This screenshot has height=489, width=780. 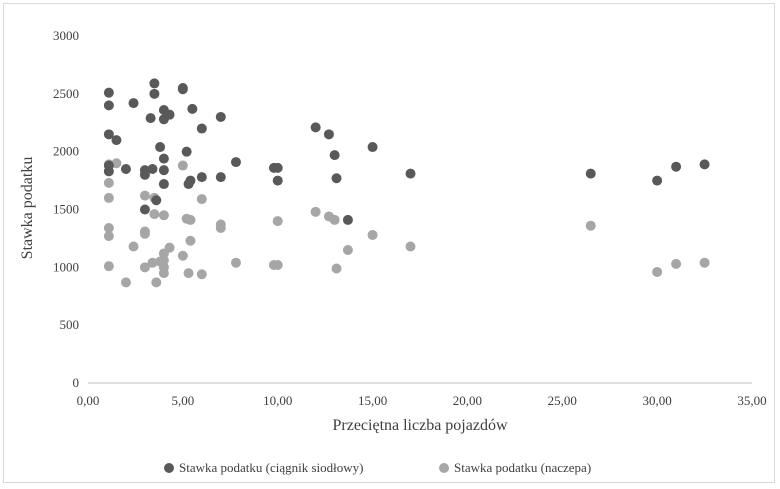 What do you see at coordinates (419, 425) in the screenshot?
I see `x-axis-title: Przeciętna liczba pojazdów` at bounding box center [419, 425].